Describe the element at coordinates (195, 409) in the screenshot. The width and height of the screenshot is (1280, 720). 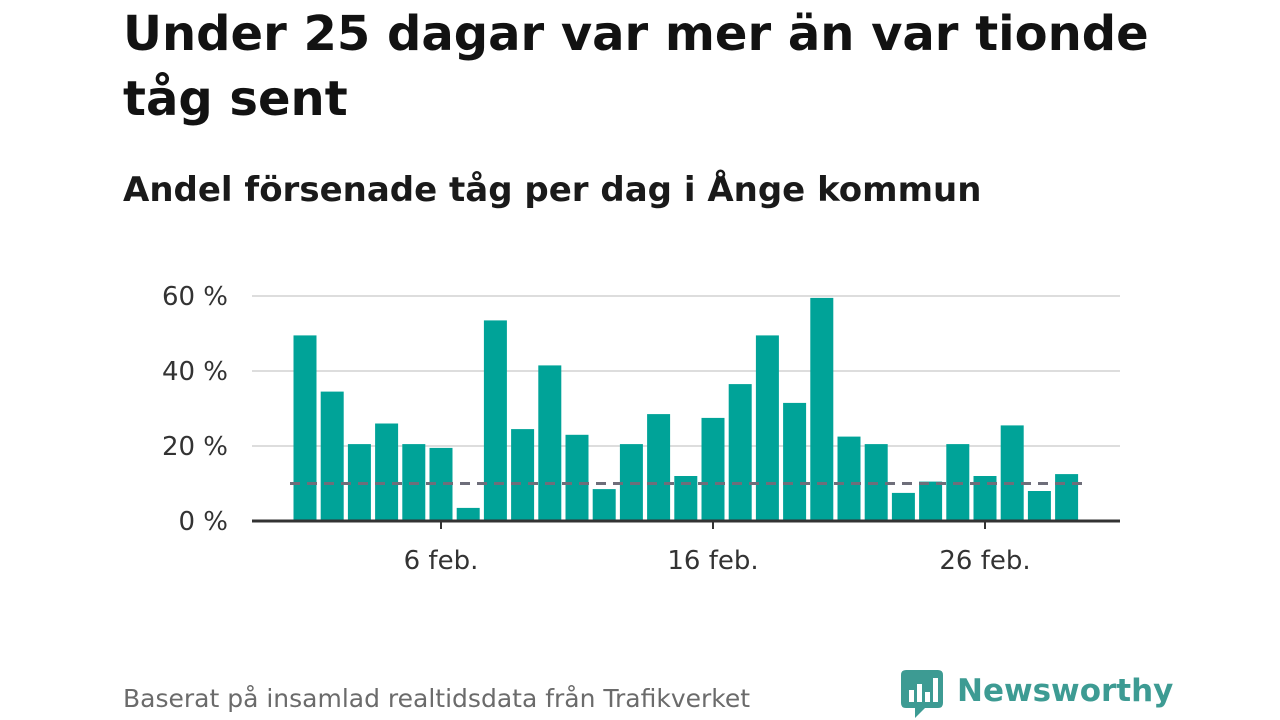
I see `y-axis-labels: 0 % 20 % 40 % 60 %` at that location.